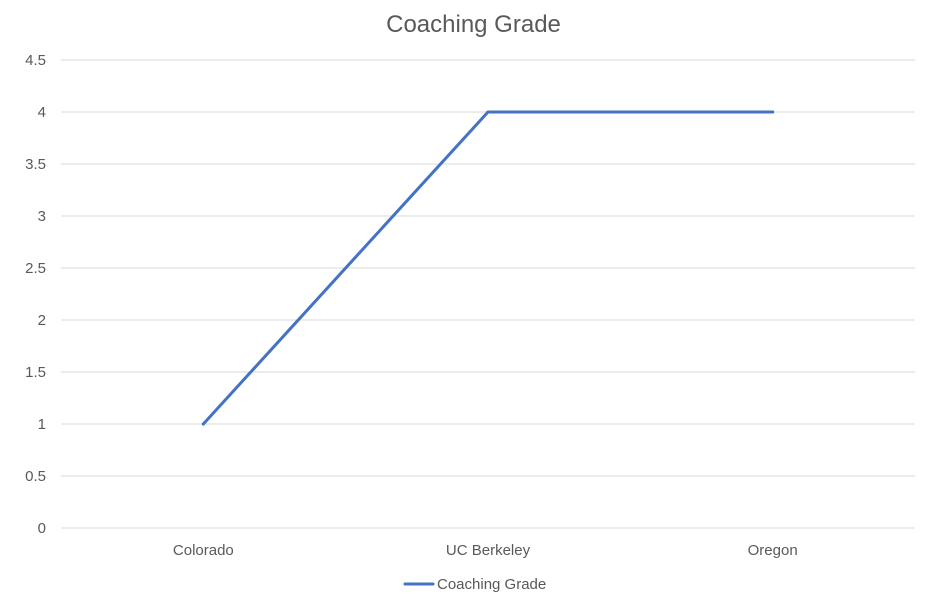  Describe the element at coordinates (35, 268) in the screenshot. I see `y-tick-label: 2.5` at that location.